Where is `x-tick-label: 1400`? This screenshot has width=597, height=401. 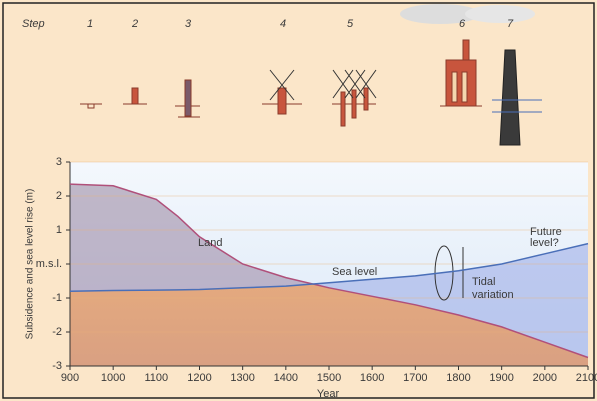 x-tick-label: 1400 is located at coordinates (286, 378).